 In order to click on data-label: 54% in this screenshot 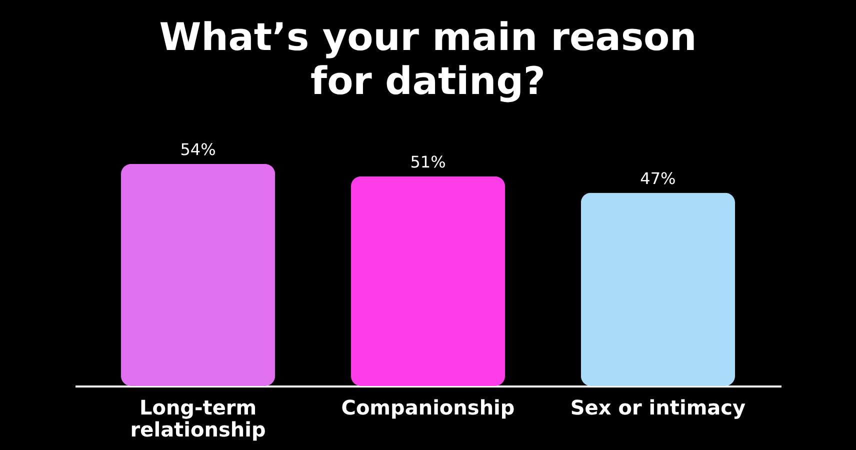, I will do `click(198, 149)`.